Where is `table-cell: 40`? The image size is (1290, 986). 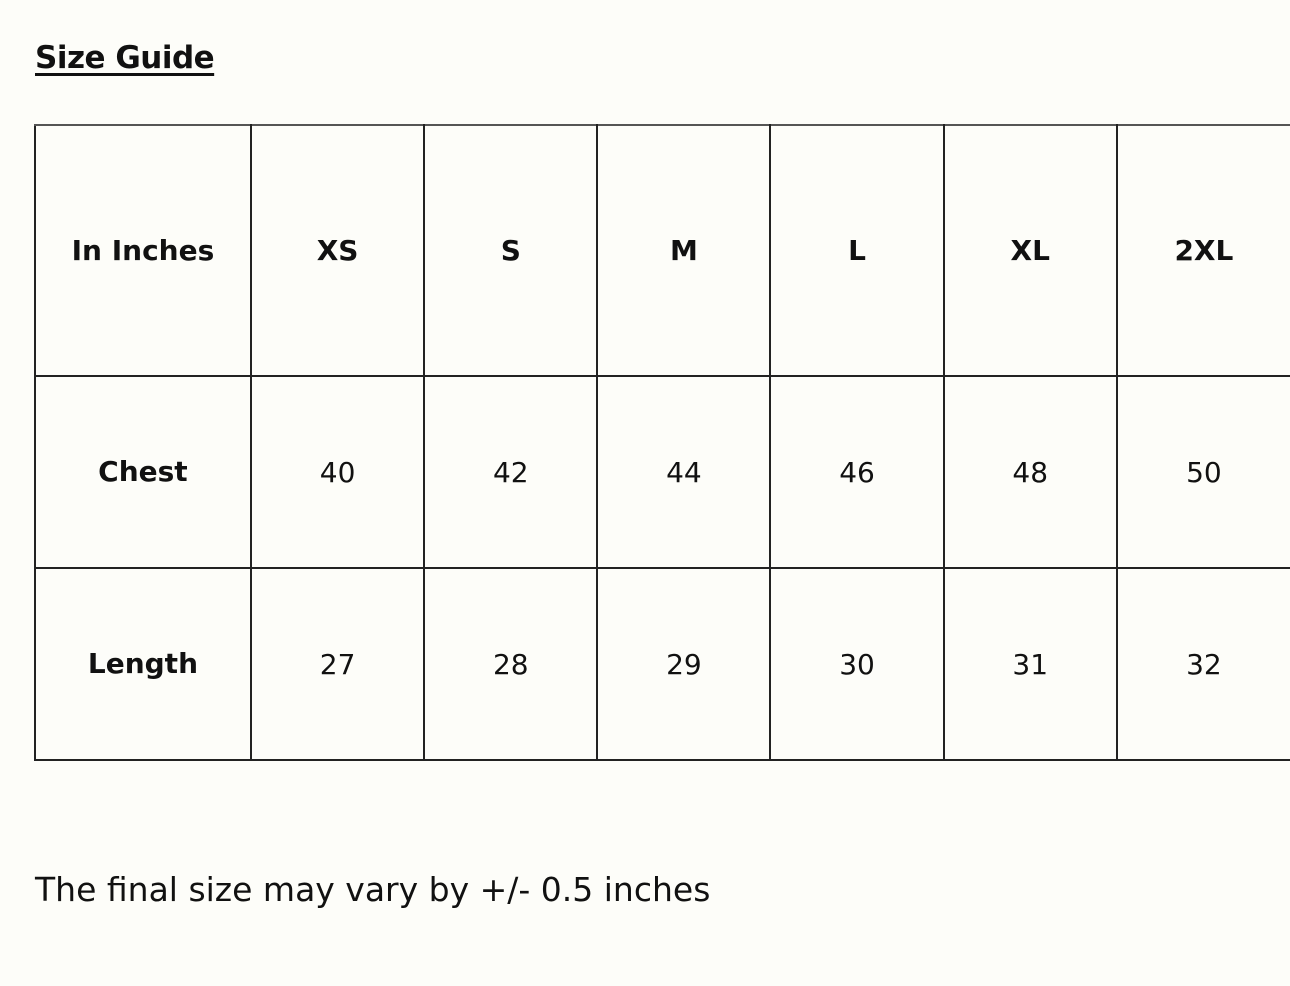
table-cell: 40 is located at coordinates (337, 472).